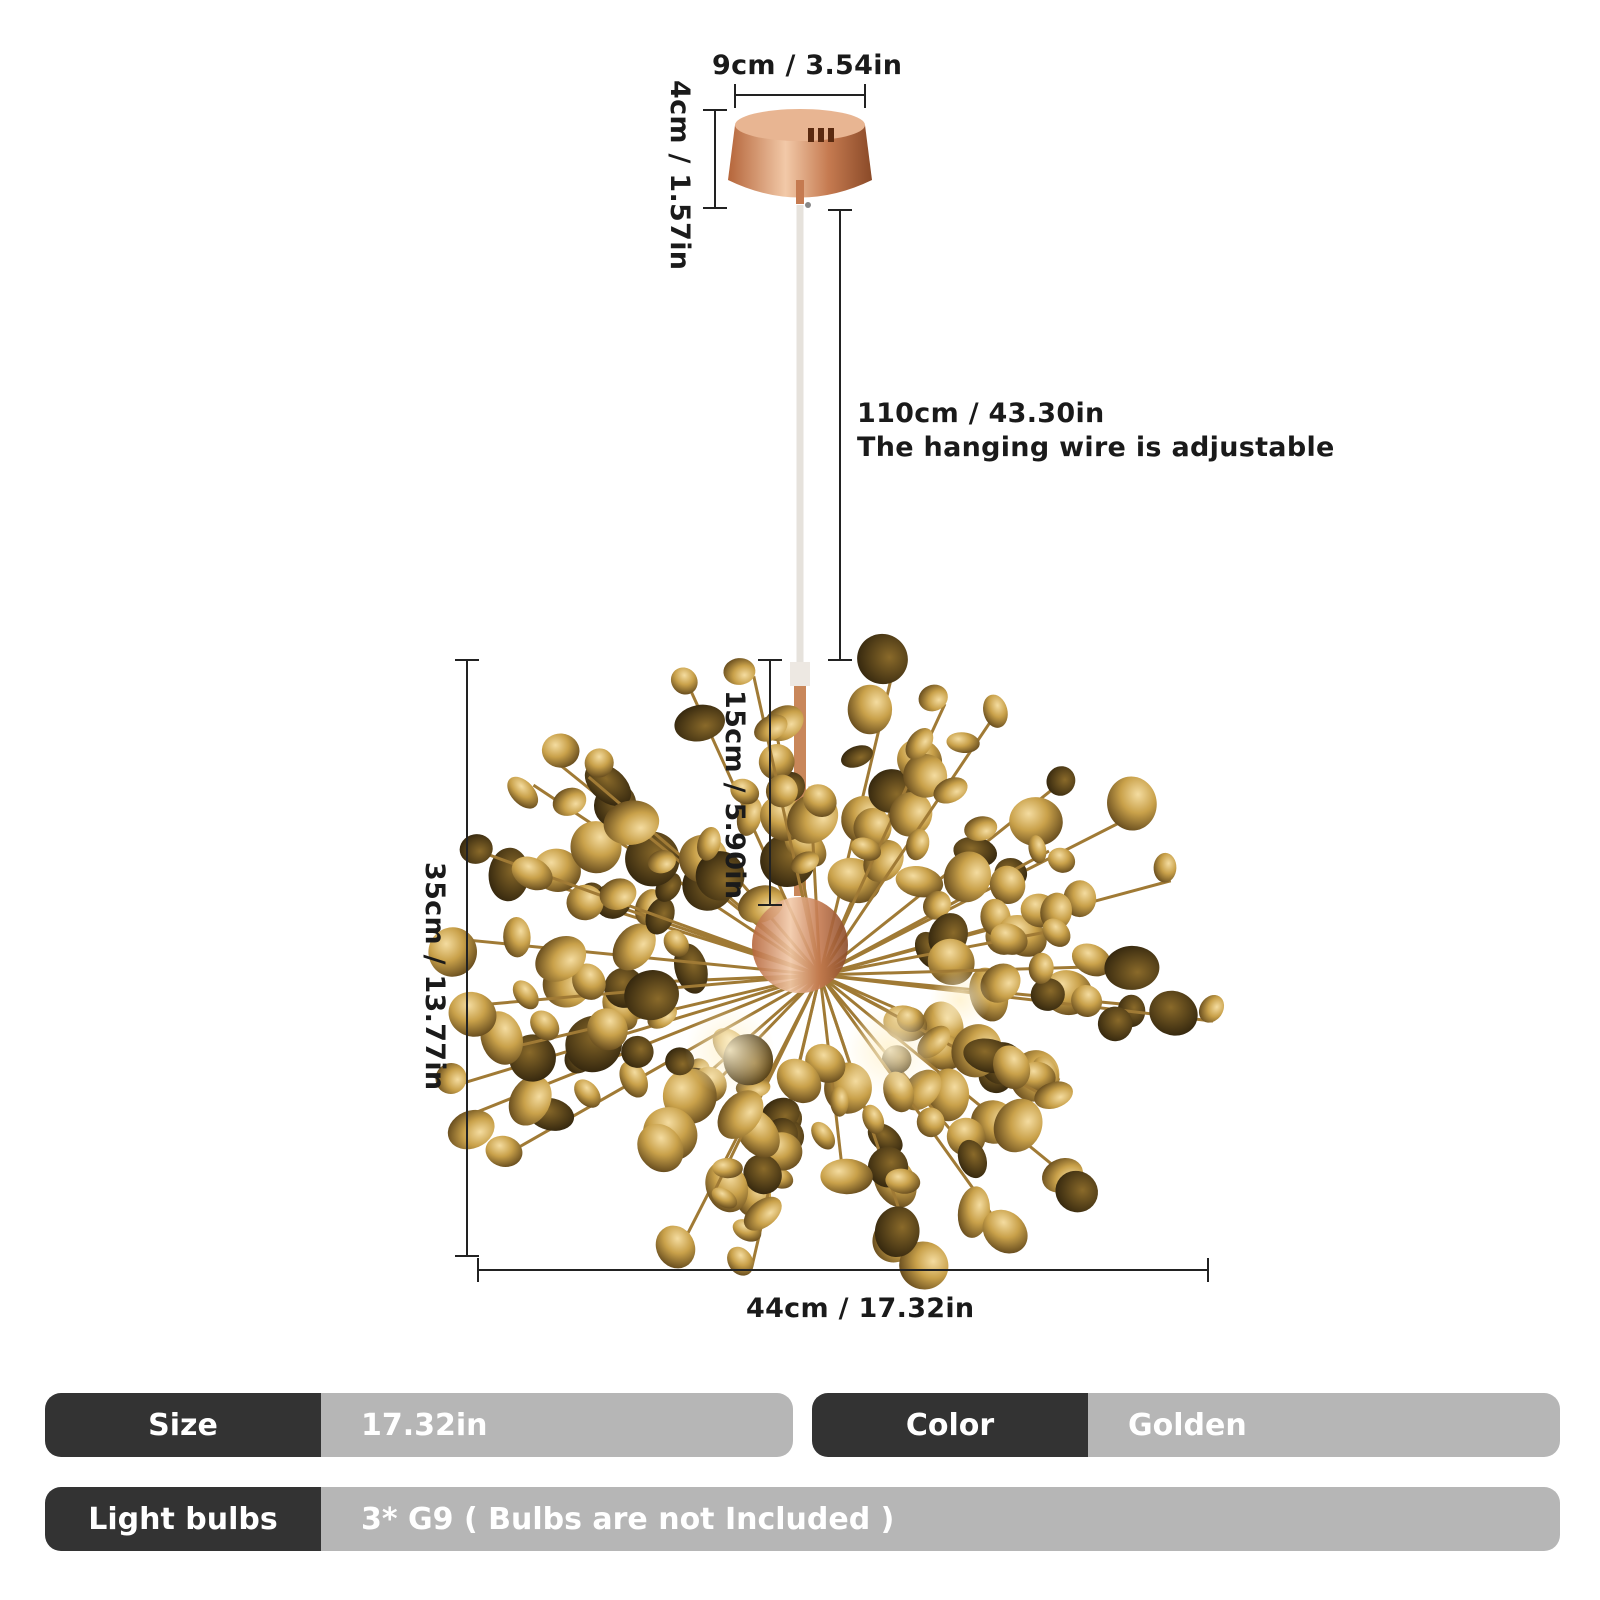  I want to click on fixture-height-label: 35cm / 13.77in, so click(434, 976).